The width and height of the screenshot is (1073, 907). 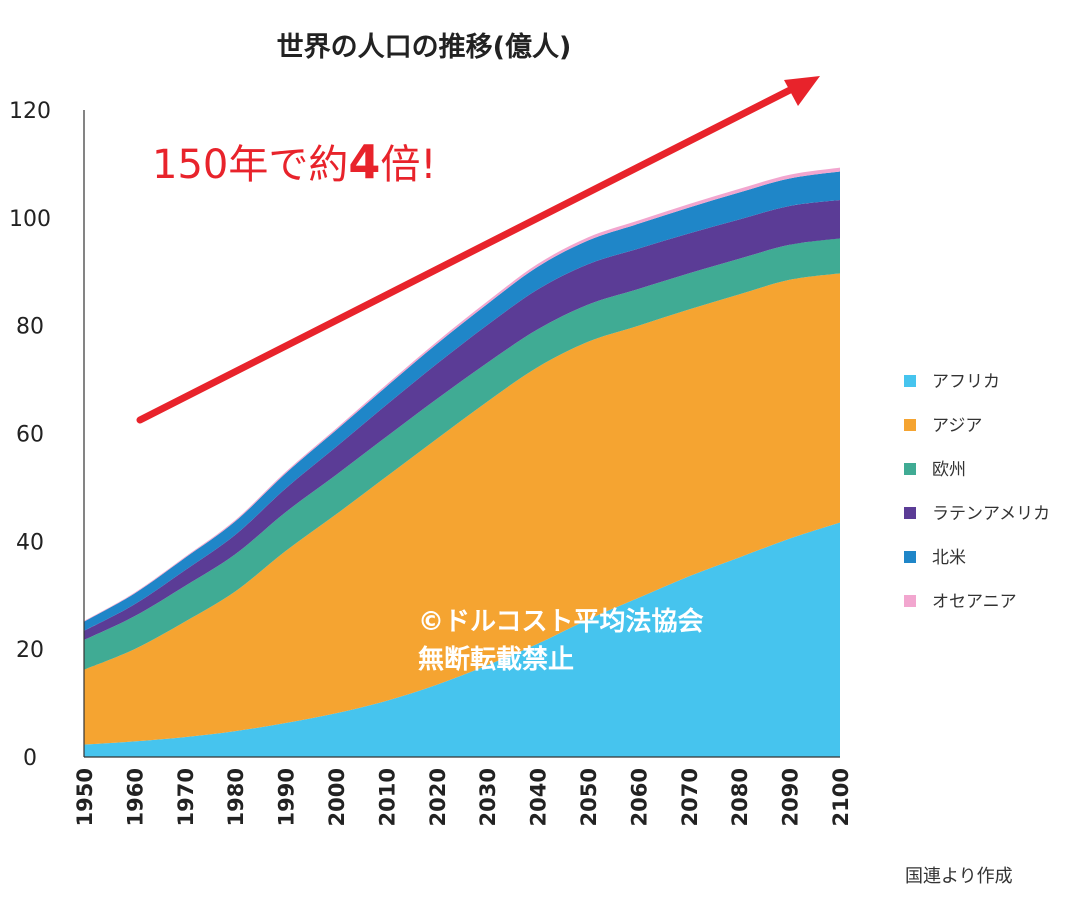 What do you see at coordinates (949, 558) in the screenshot?
I see `legend-label-4: 北米` at bounding box center [949, 558].